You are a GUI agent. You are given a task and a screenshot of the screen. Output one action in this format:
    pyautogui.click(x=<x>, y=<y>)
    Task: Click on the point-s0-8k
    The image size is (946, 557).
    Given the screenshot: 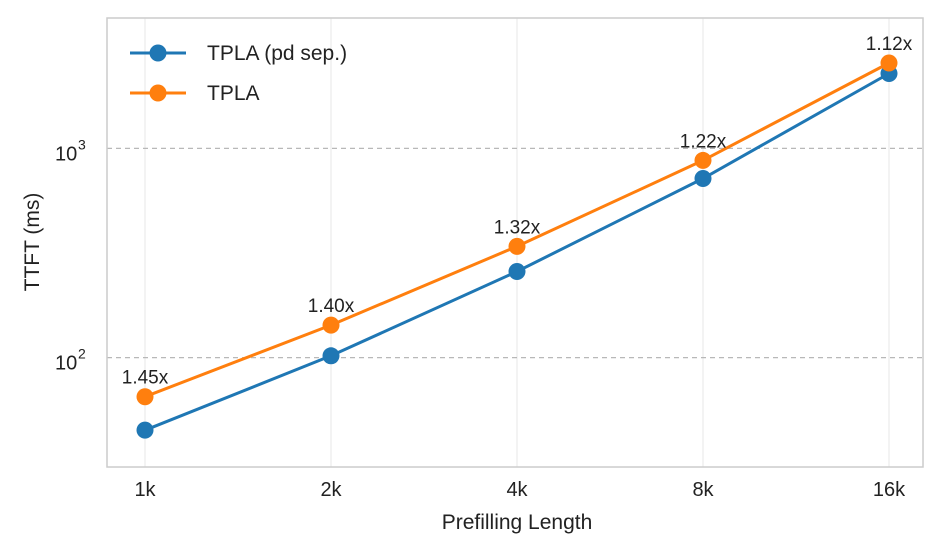 What is the action you would take?
    pyautogui.click(x=703, y=178)
    